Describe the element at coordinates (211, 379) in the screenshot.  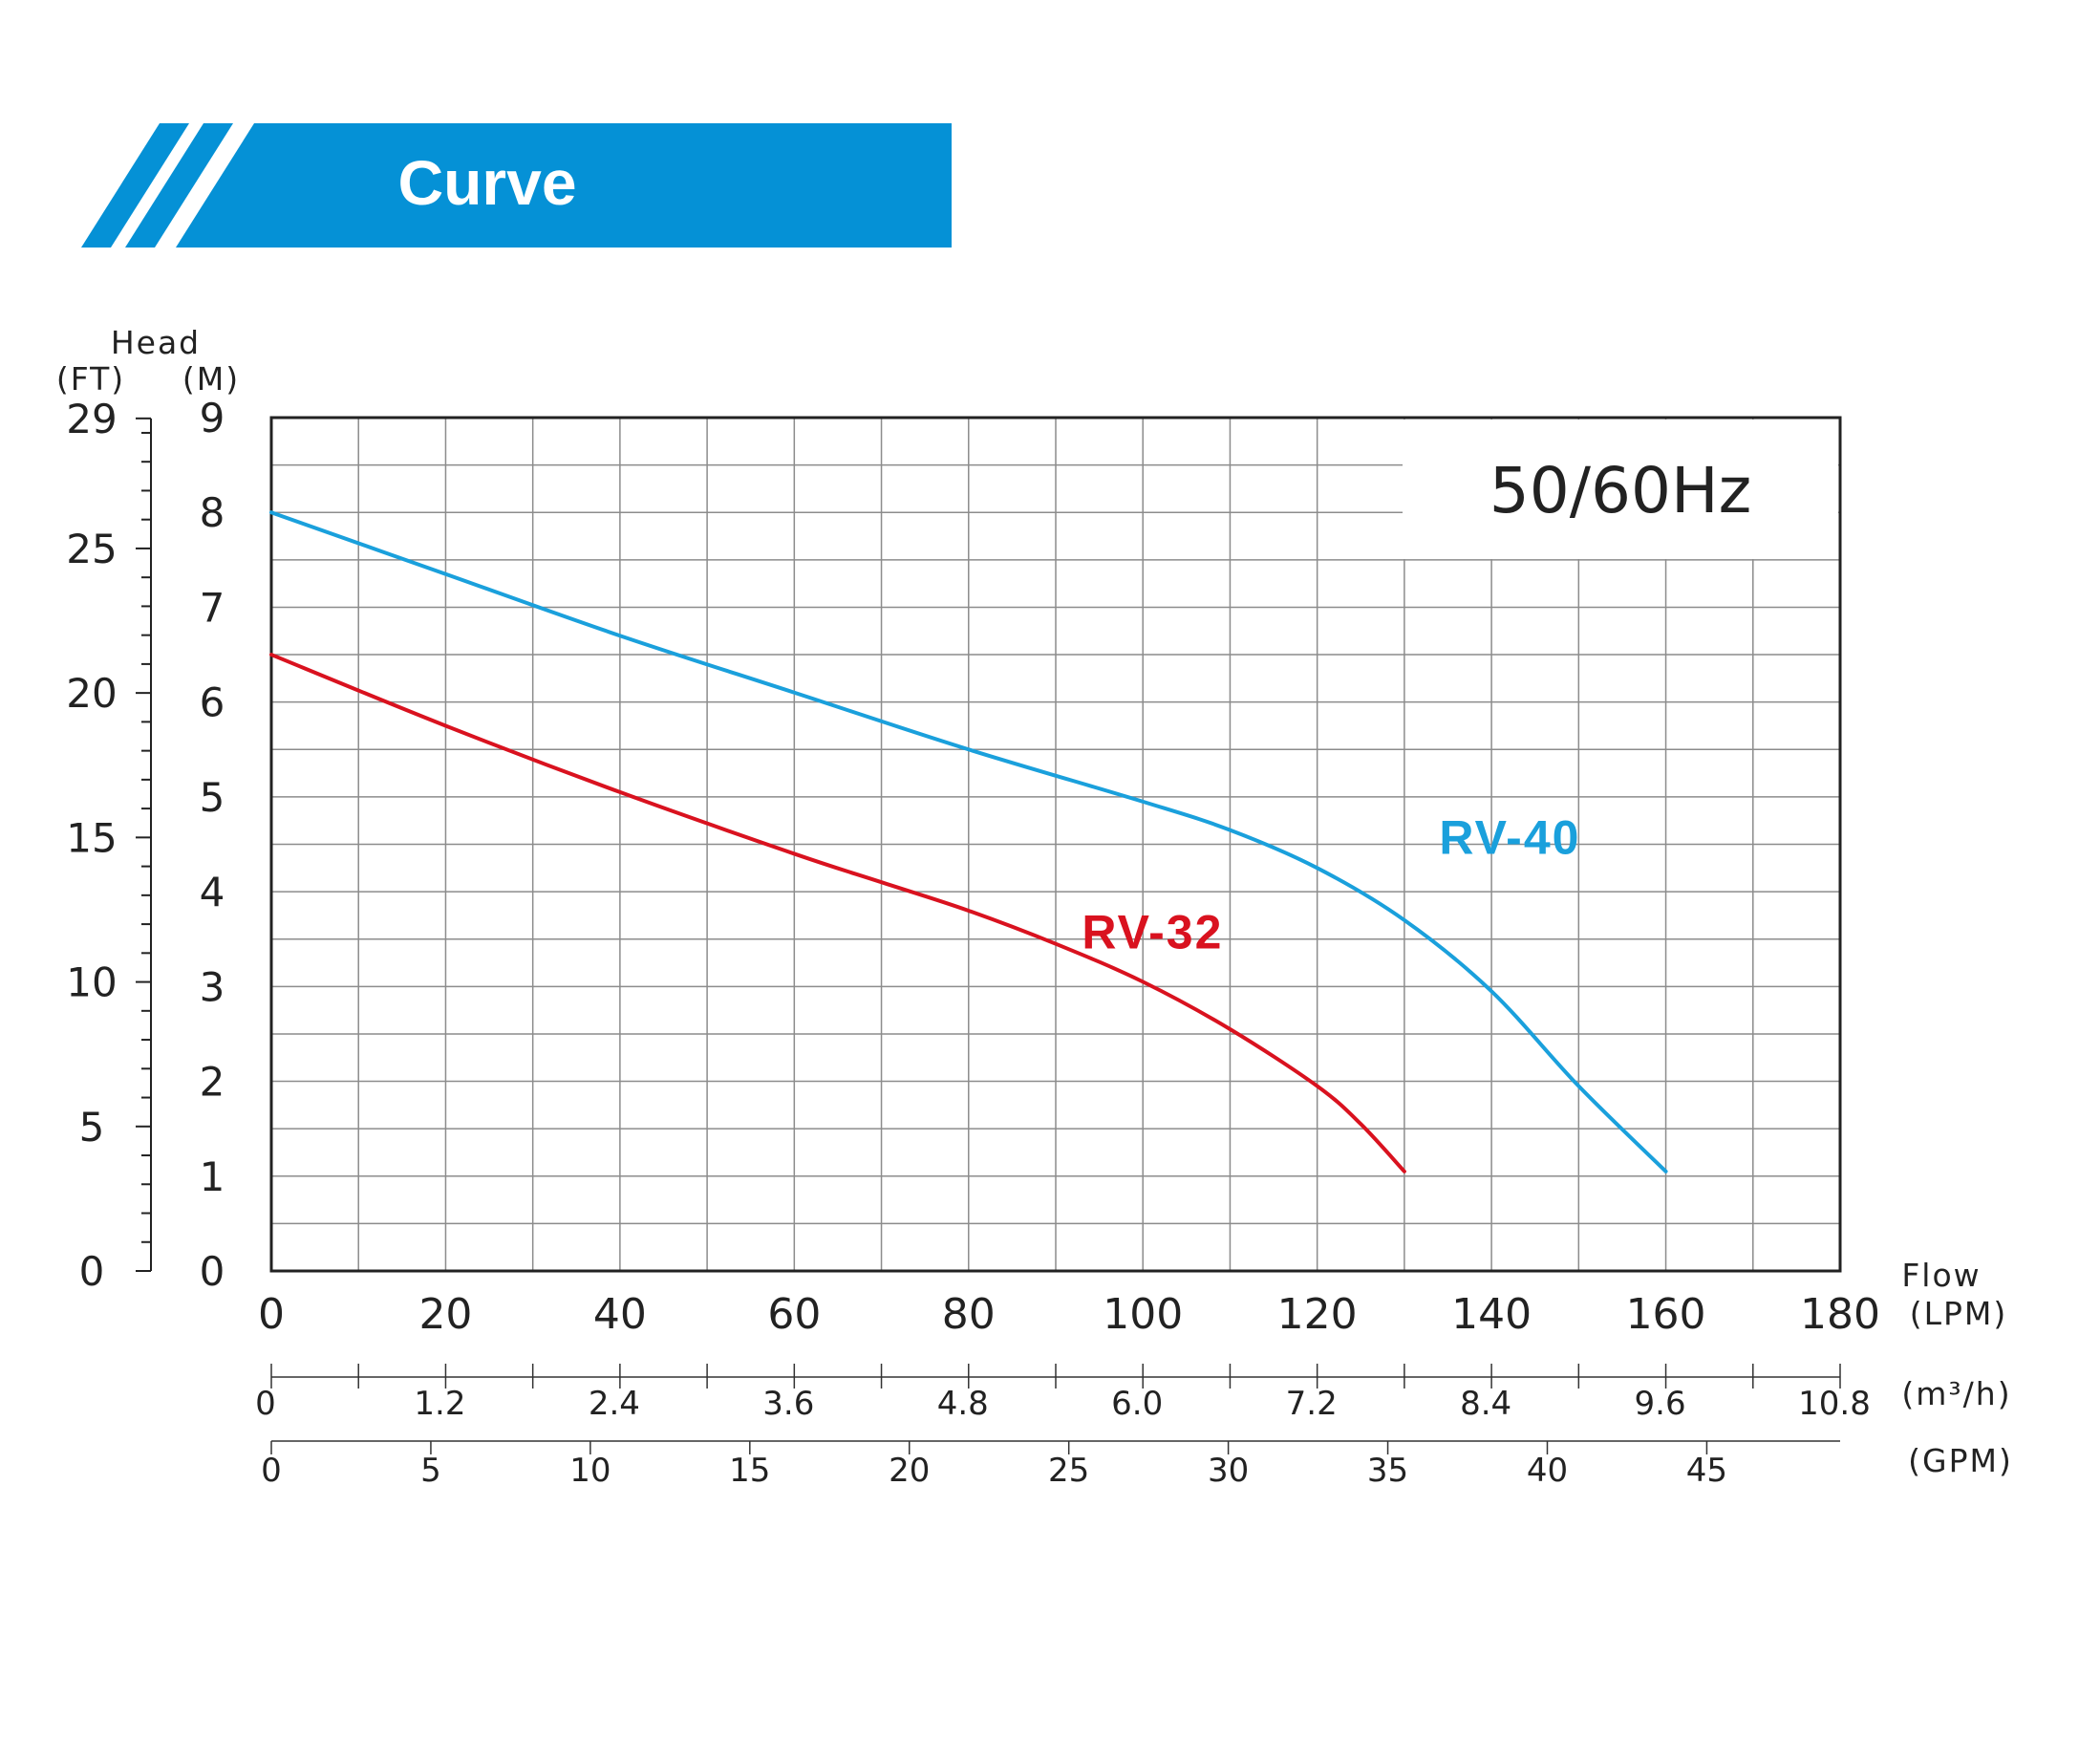
I see `y-axis-unit-m: (M)` at that location.